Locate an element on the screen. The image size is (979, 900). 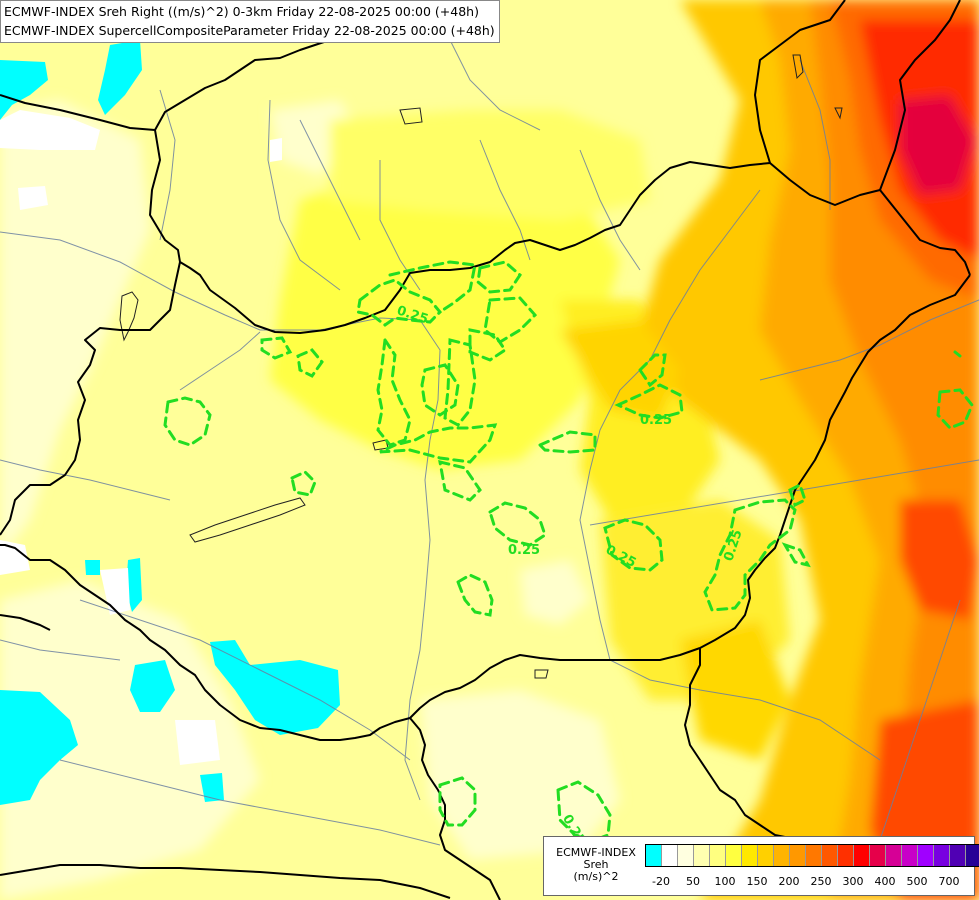
river-north1 is located at coordinates (304, 195).